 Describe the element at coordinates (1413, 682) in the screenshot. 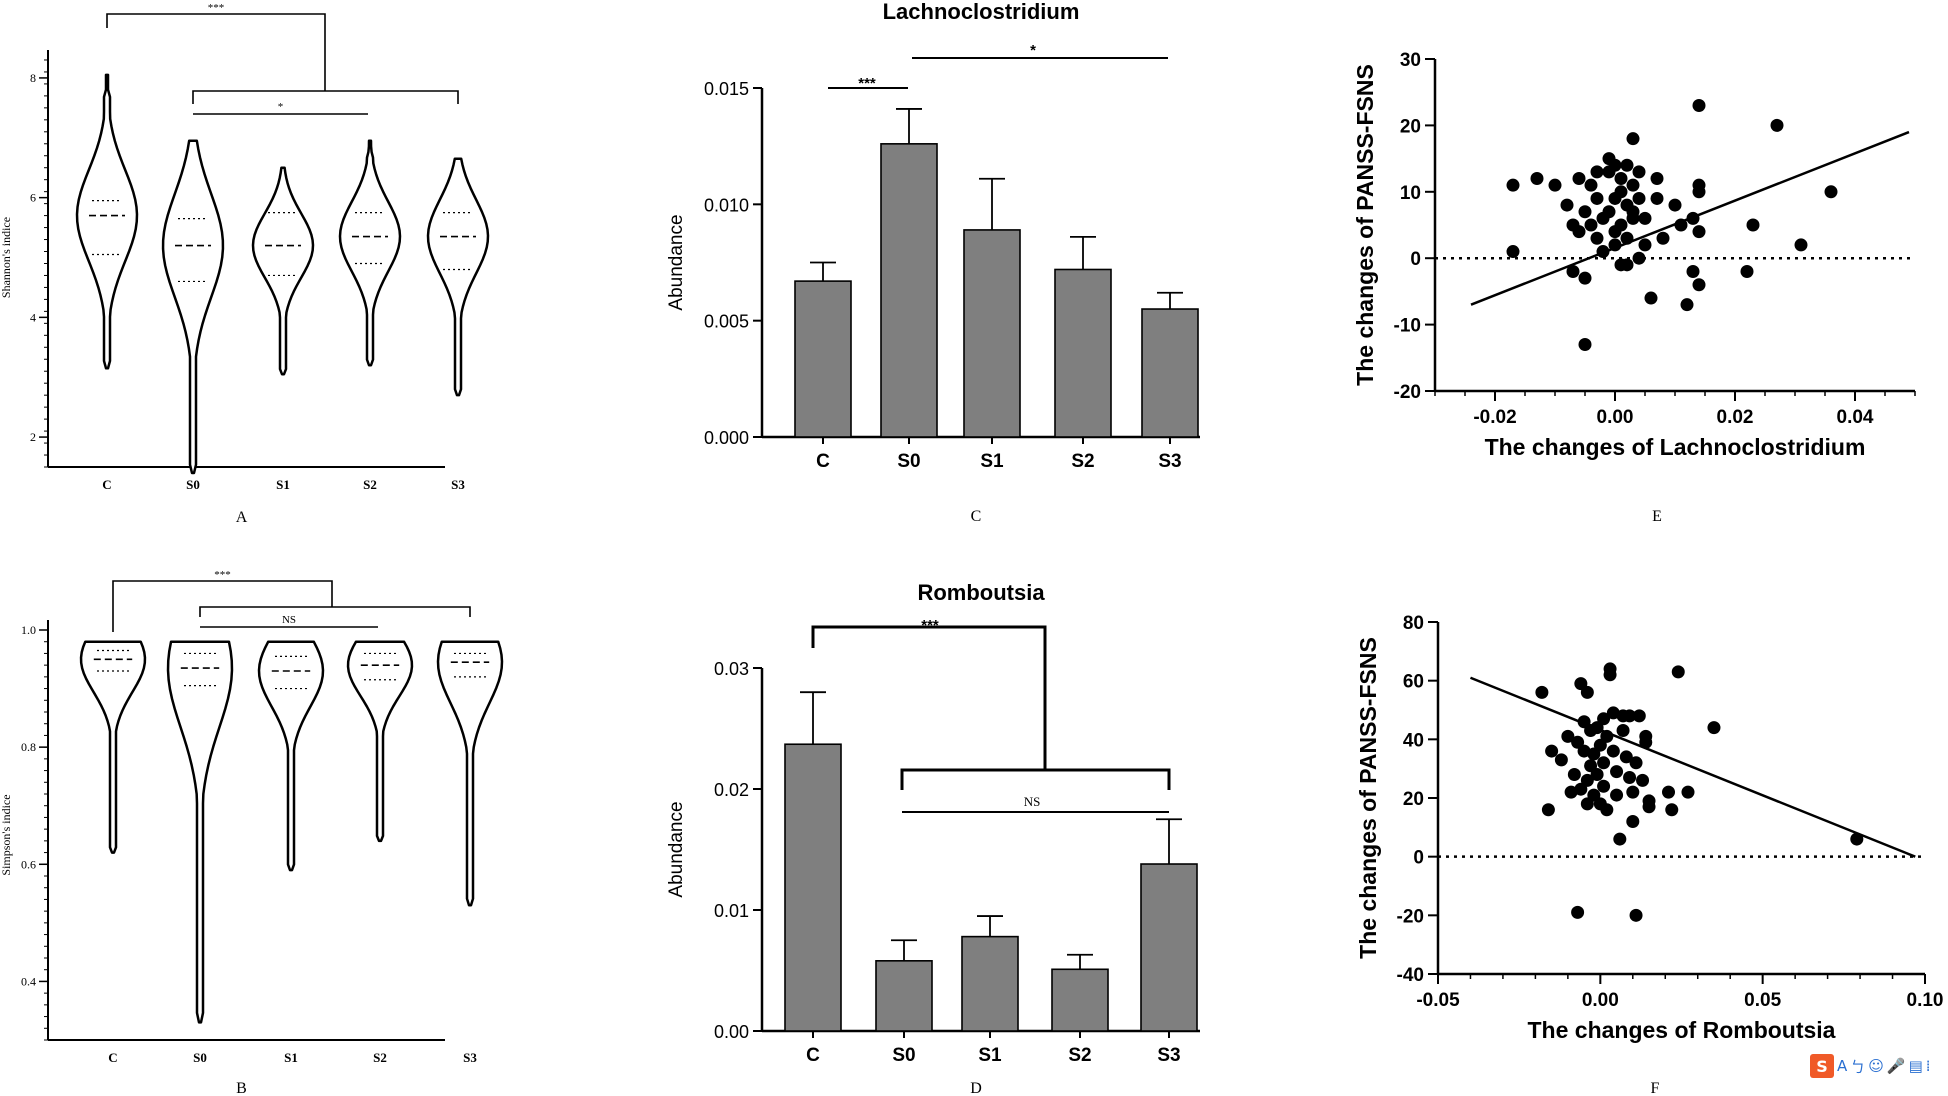

I see `y-tick-label: 60` at that location.